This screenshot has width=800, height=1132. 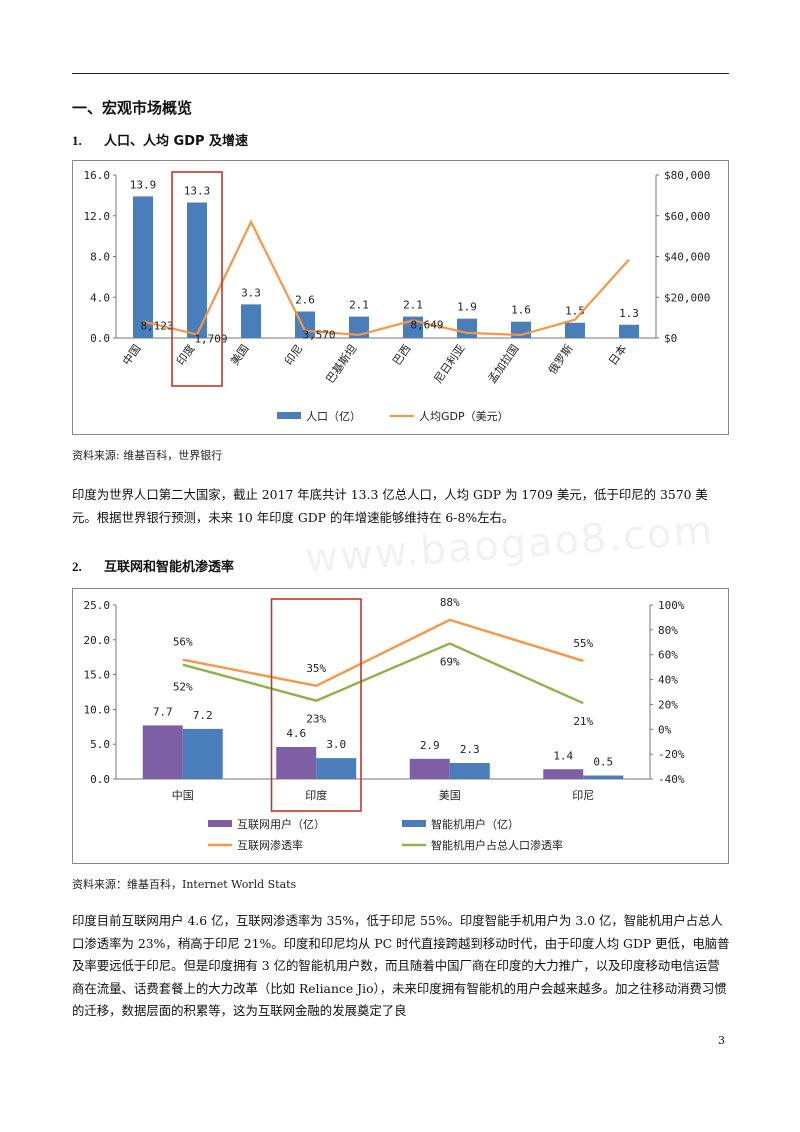 What do you see at coordinates (77, 566) in the screenshot?
I see `subsection-number: 2.` at bounding box center [77, 566].